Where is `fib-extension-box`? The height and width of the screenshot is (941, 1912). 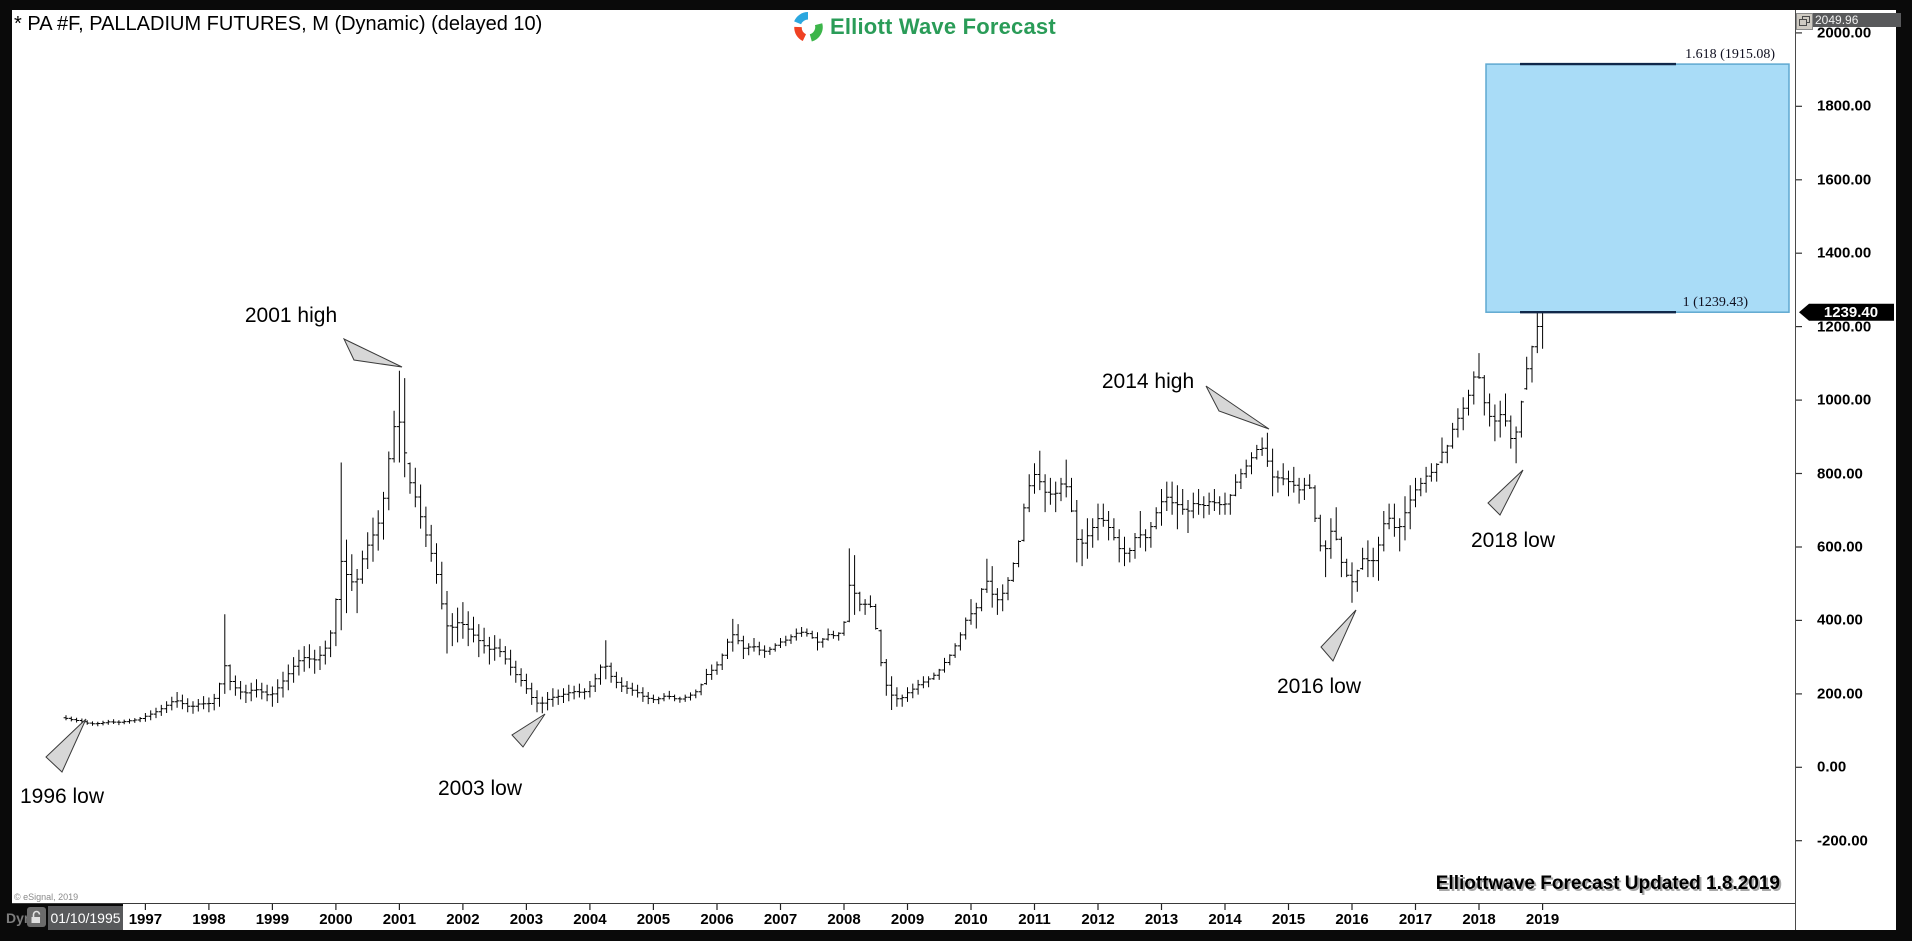 fib-extension-box is located at coordinates (1637, 188).